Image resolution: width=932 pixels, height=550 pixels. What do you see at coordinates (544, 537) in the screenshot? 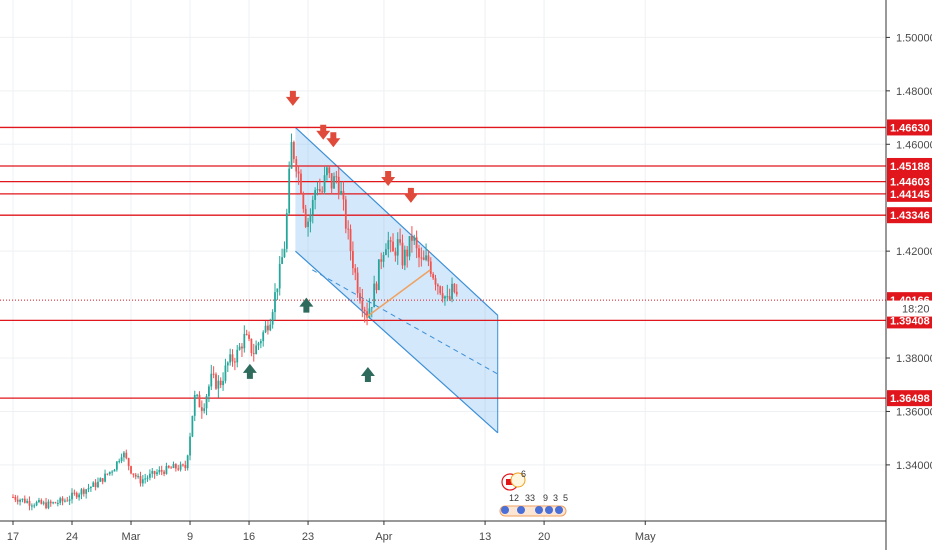
I see `x-tick-label: 20` at bounding box center [544, 537].